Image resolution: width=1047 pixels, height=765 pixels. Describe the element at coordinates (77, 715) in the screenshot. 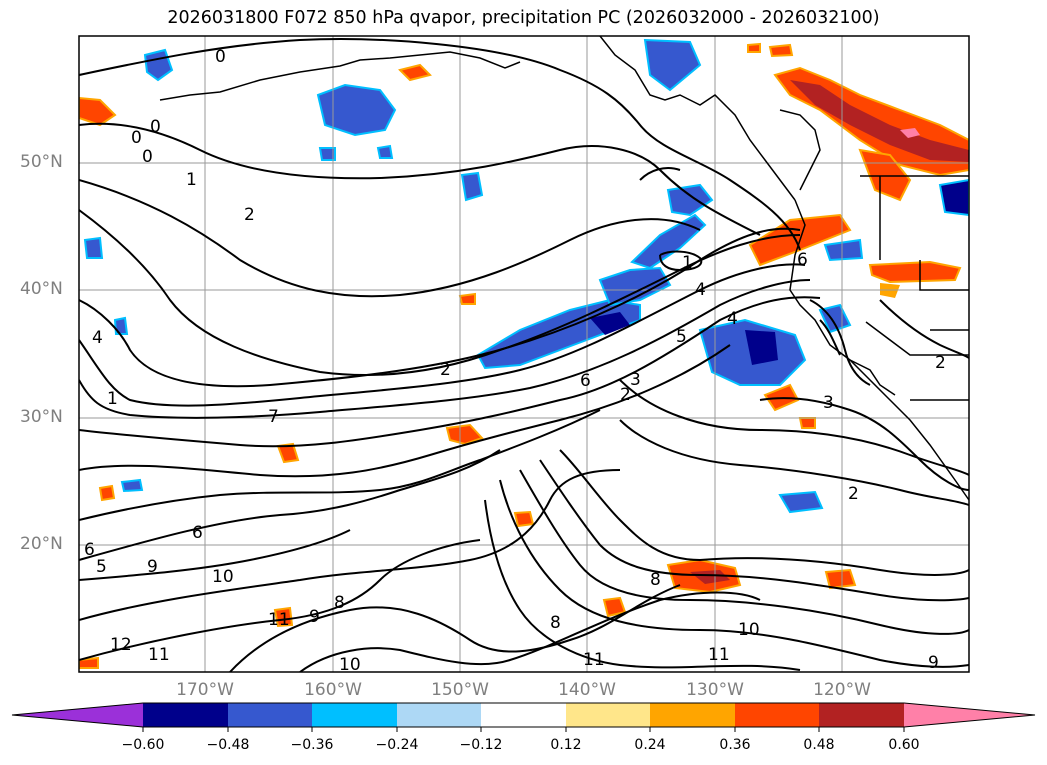

I see `colorbar-extend-low` at that location.